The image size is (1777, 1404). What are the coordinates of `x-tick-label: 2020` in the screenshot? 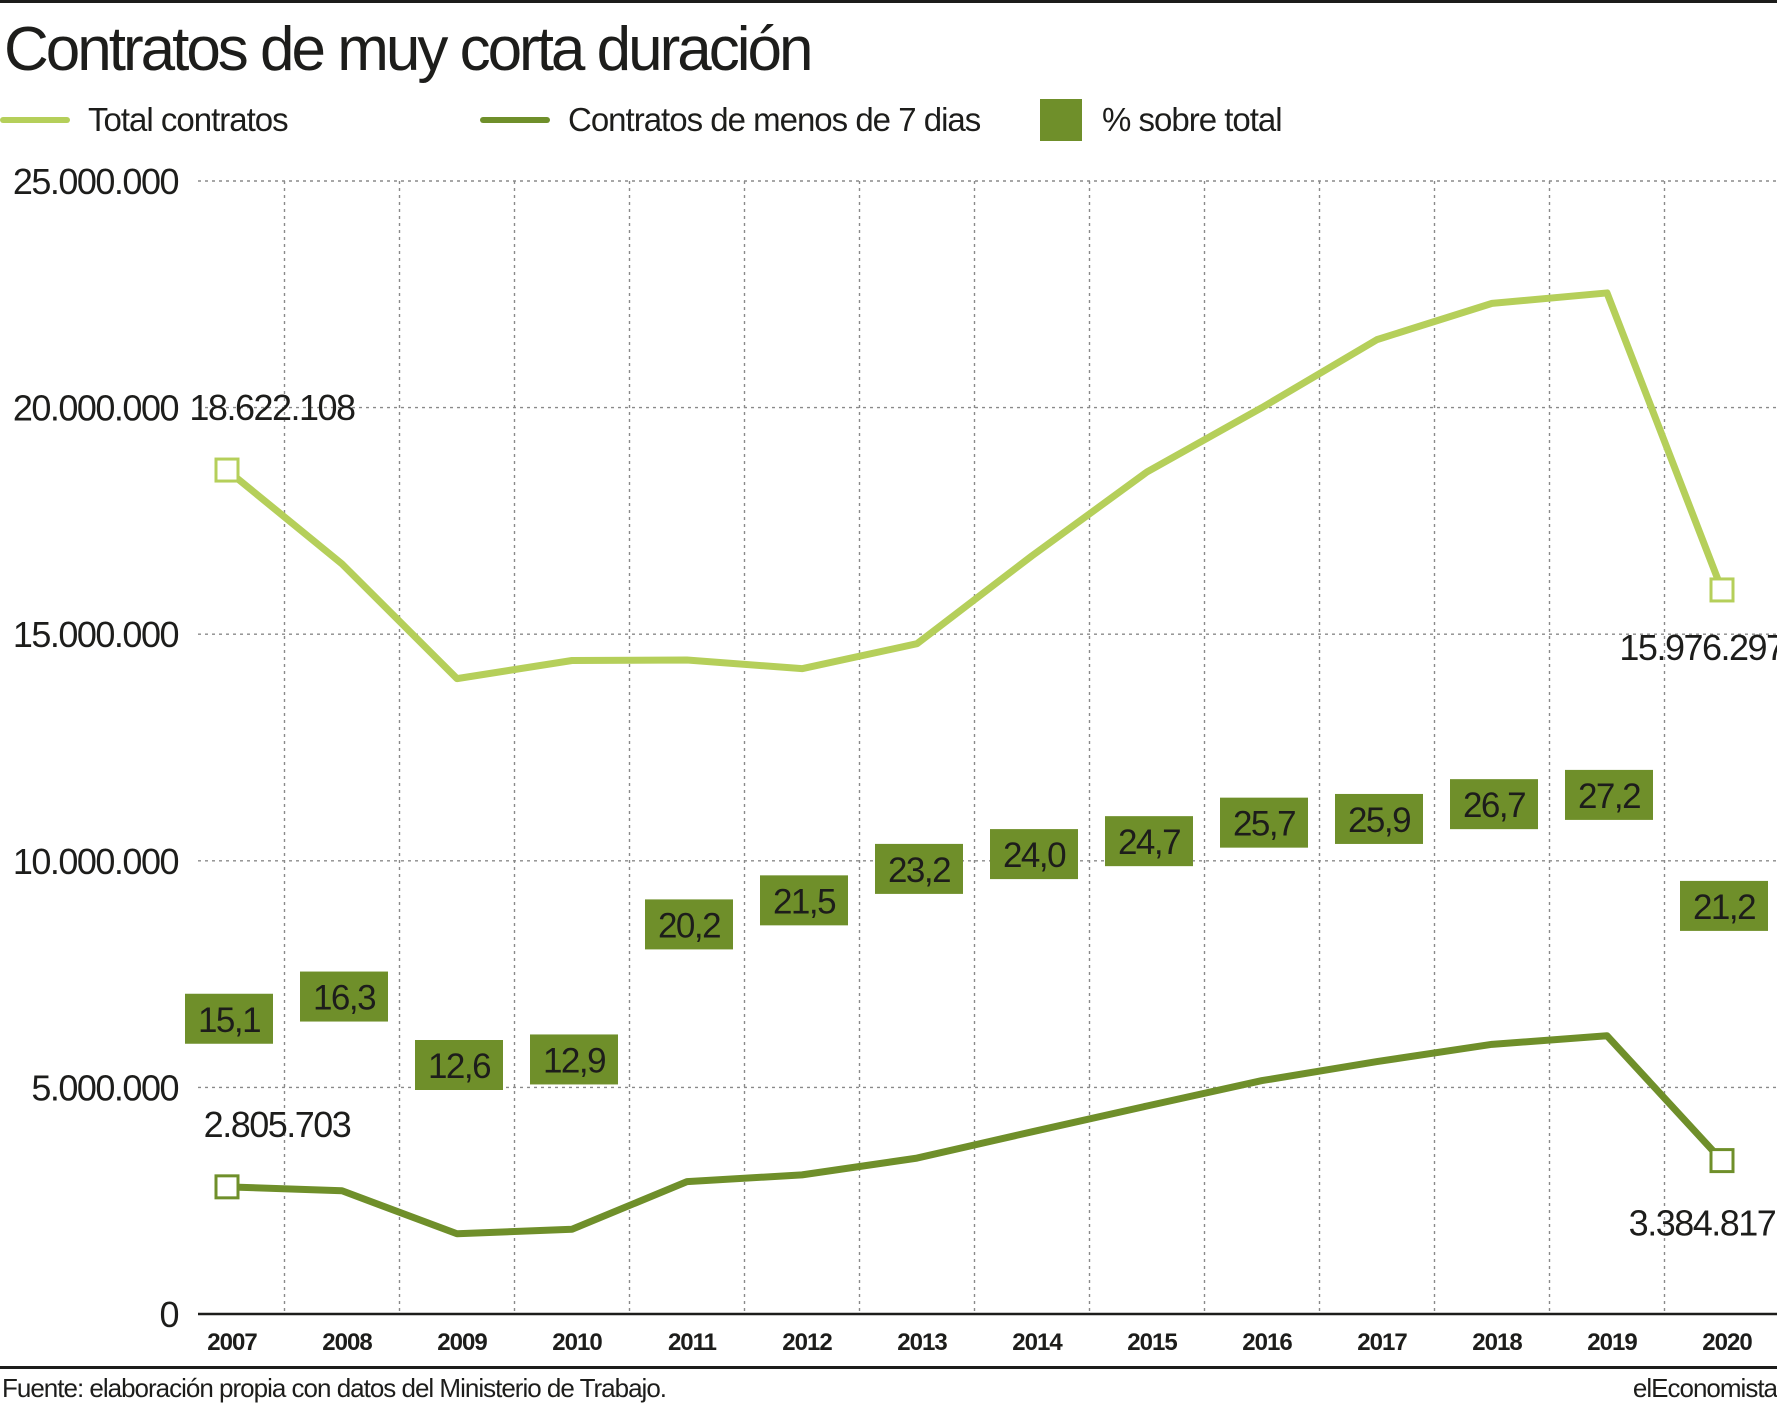 It's located at (1727, 1342).